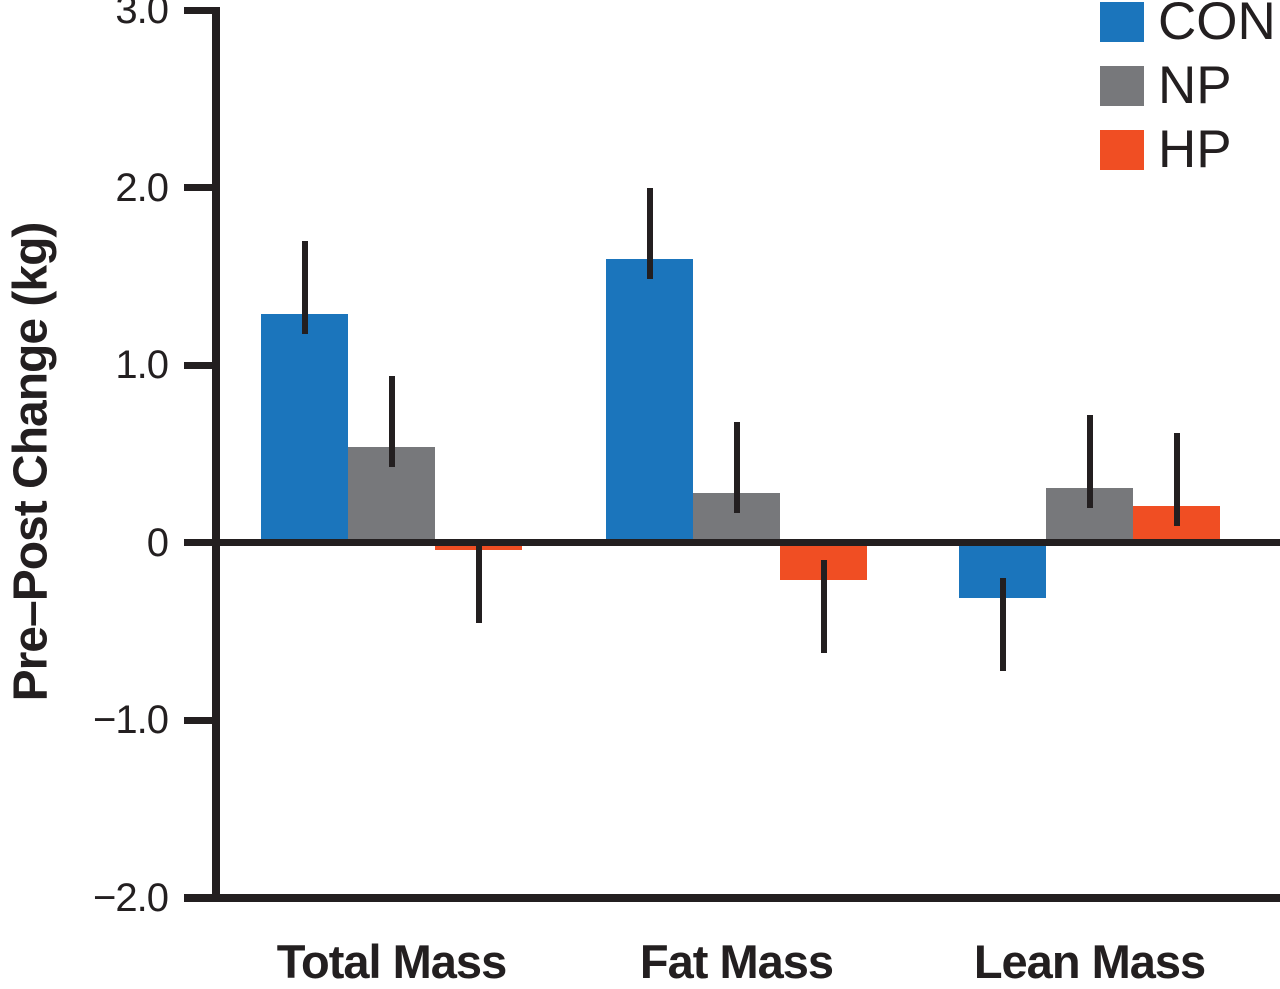 This screenshot has width=1280, height=989. Describe the element at coordinates (1089, 961) in the screenshot. I see `x-category-label-lean-mass: Lean Mass` at that location.